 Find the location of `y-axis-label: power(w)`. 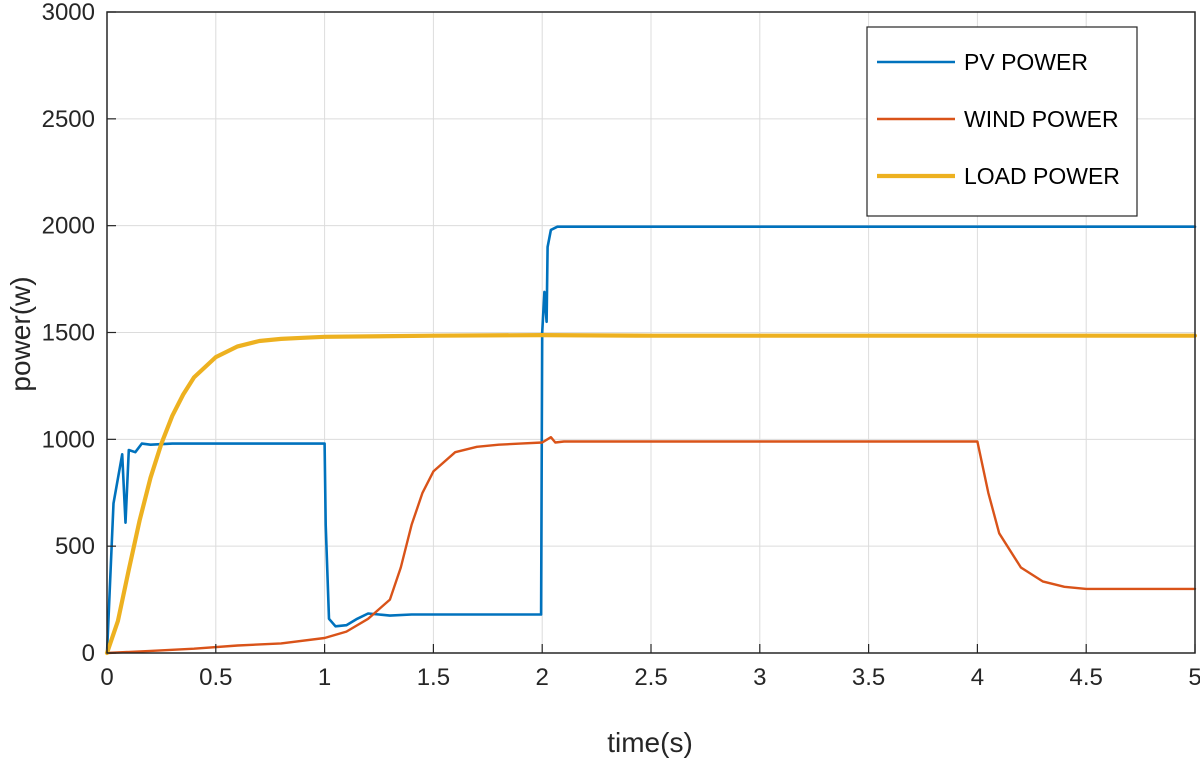

y-axis-label: power(w) is located at coordinates (20, 333).